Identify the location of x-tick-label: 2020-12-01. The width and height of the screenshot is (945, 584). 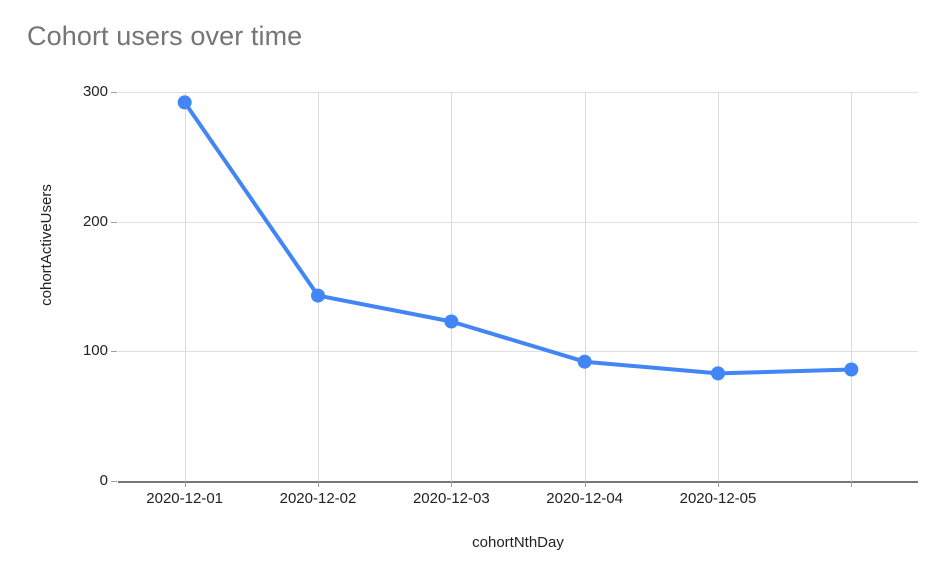
(185, 498).